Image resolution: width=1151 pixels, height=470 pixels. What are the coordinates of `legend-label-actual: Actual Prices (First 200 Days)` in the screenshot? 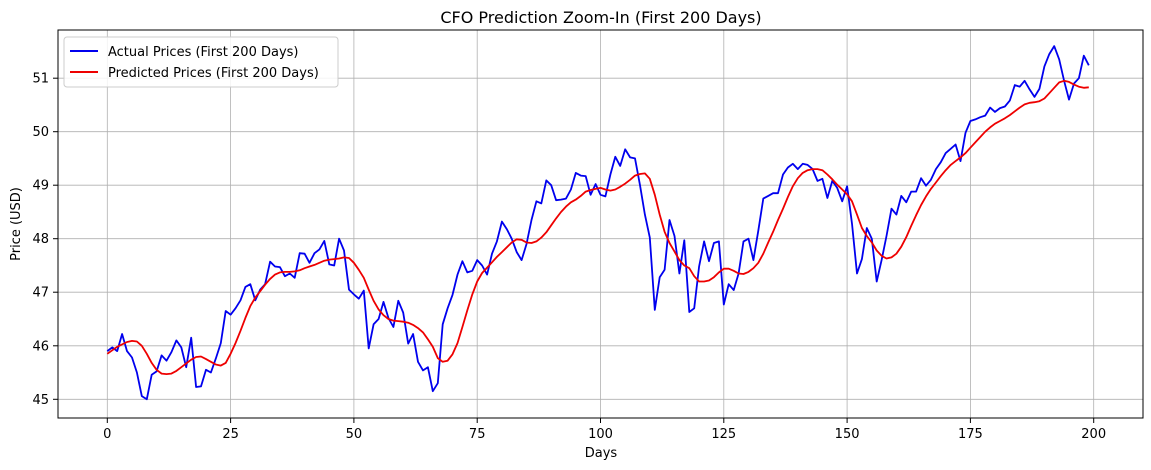 It's located at (203, 52).